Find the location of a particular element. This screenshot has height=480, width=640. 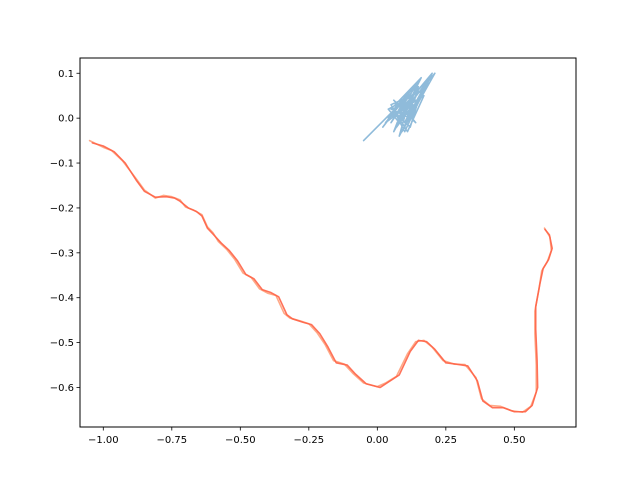

y-axis: 0.1 0.0 −0.1 −0.2 −0.3 −0.4 −0.5 −0.6 is located at coordinates (65, 231).